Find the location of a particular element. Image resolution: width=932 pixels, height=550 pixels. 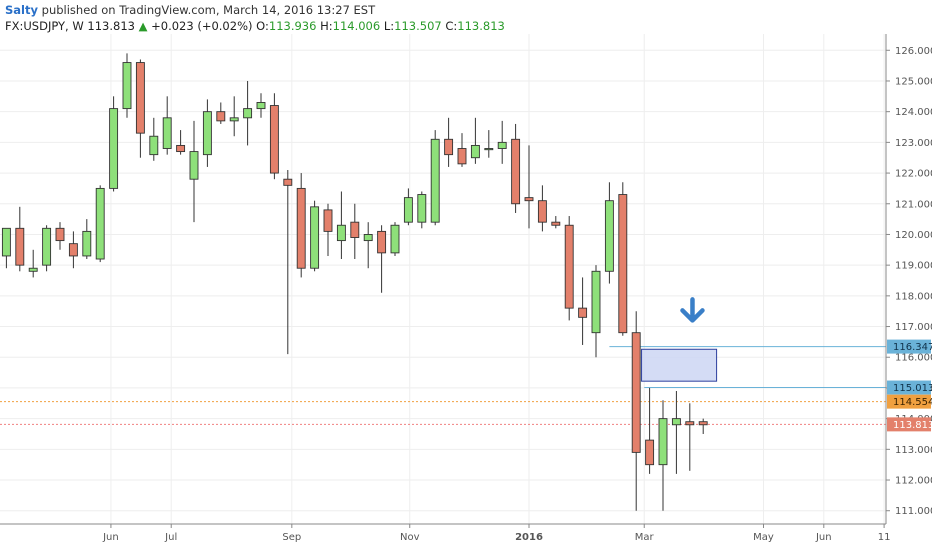

author-name: Salty is located at coordinates (21, 10).